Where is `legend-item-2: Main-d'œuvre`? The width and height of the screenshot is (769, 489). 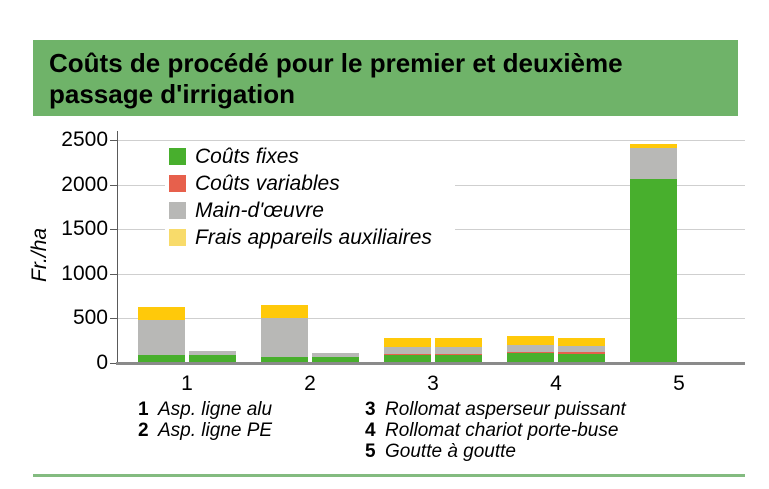
legend-item-2: Main-d'œuvre is located at coordinates (310, 210).